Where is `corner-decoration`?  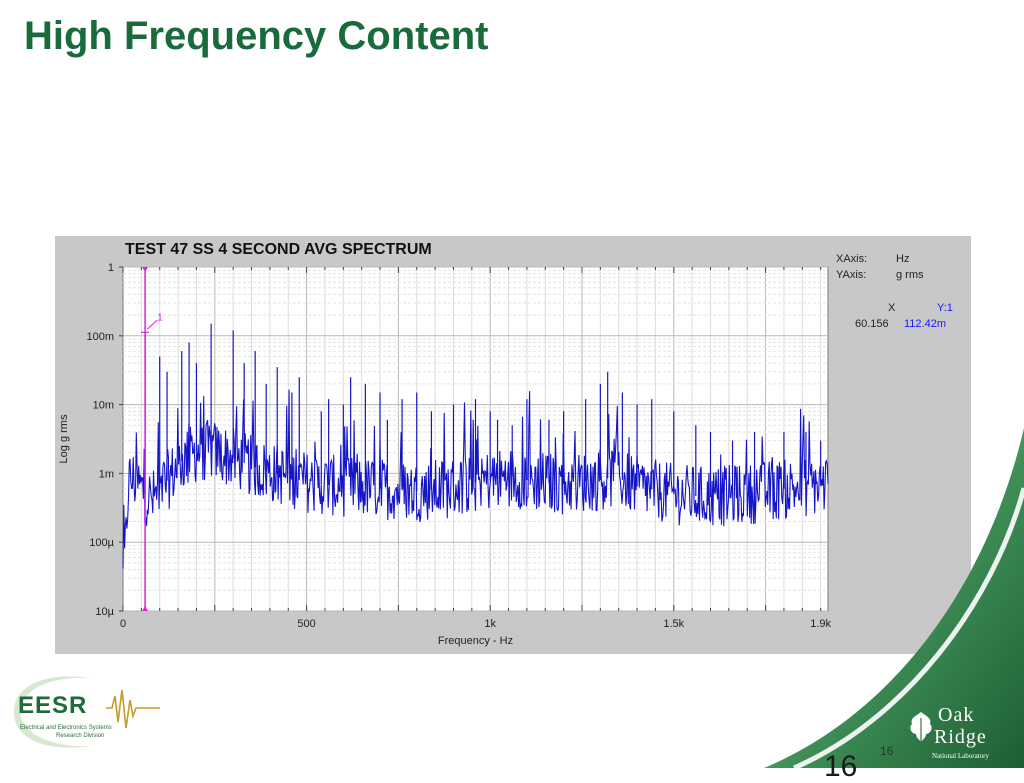 corner-decoration is located at coordinates (894, 598).